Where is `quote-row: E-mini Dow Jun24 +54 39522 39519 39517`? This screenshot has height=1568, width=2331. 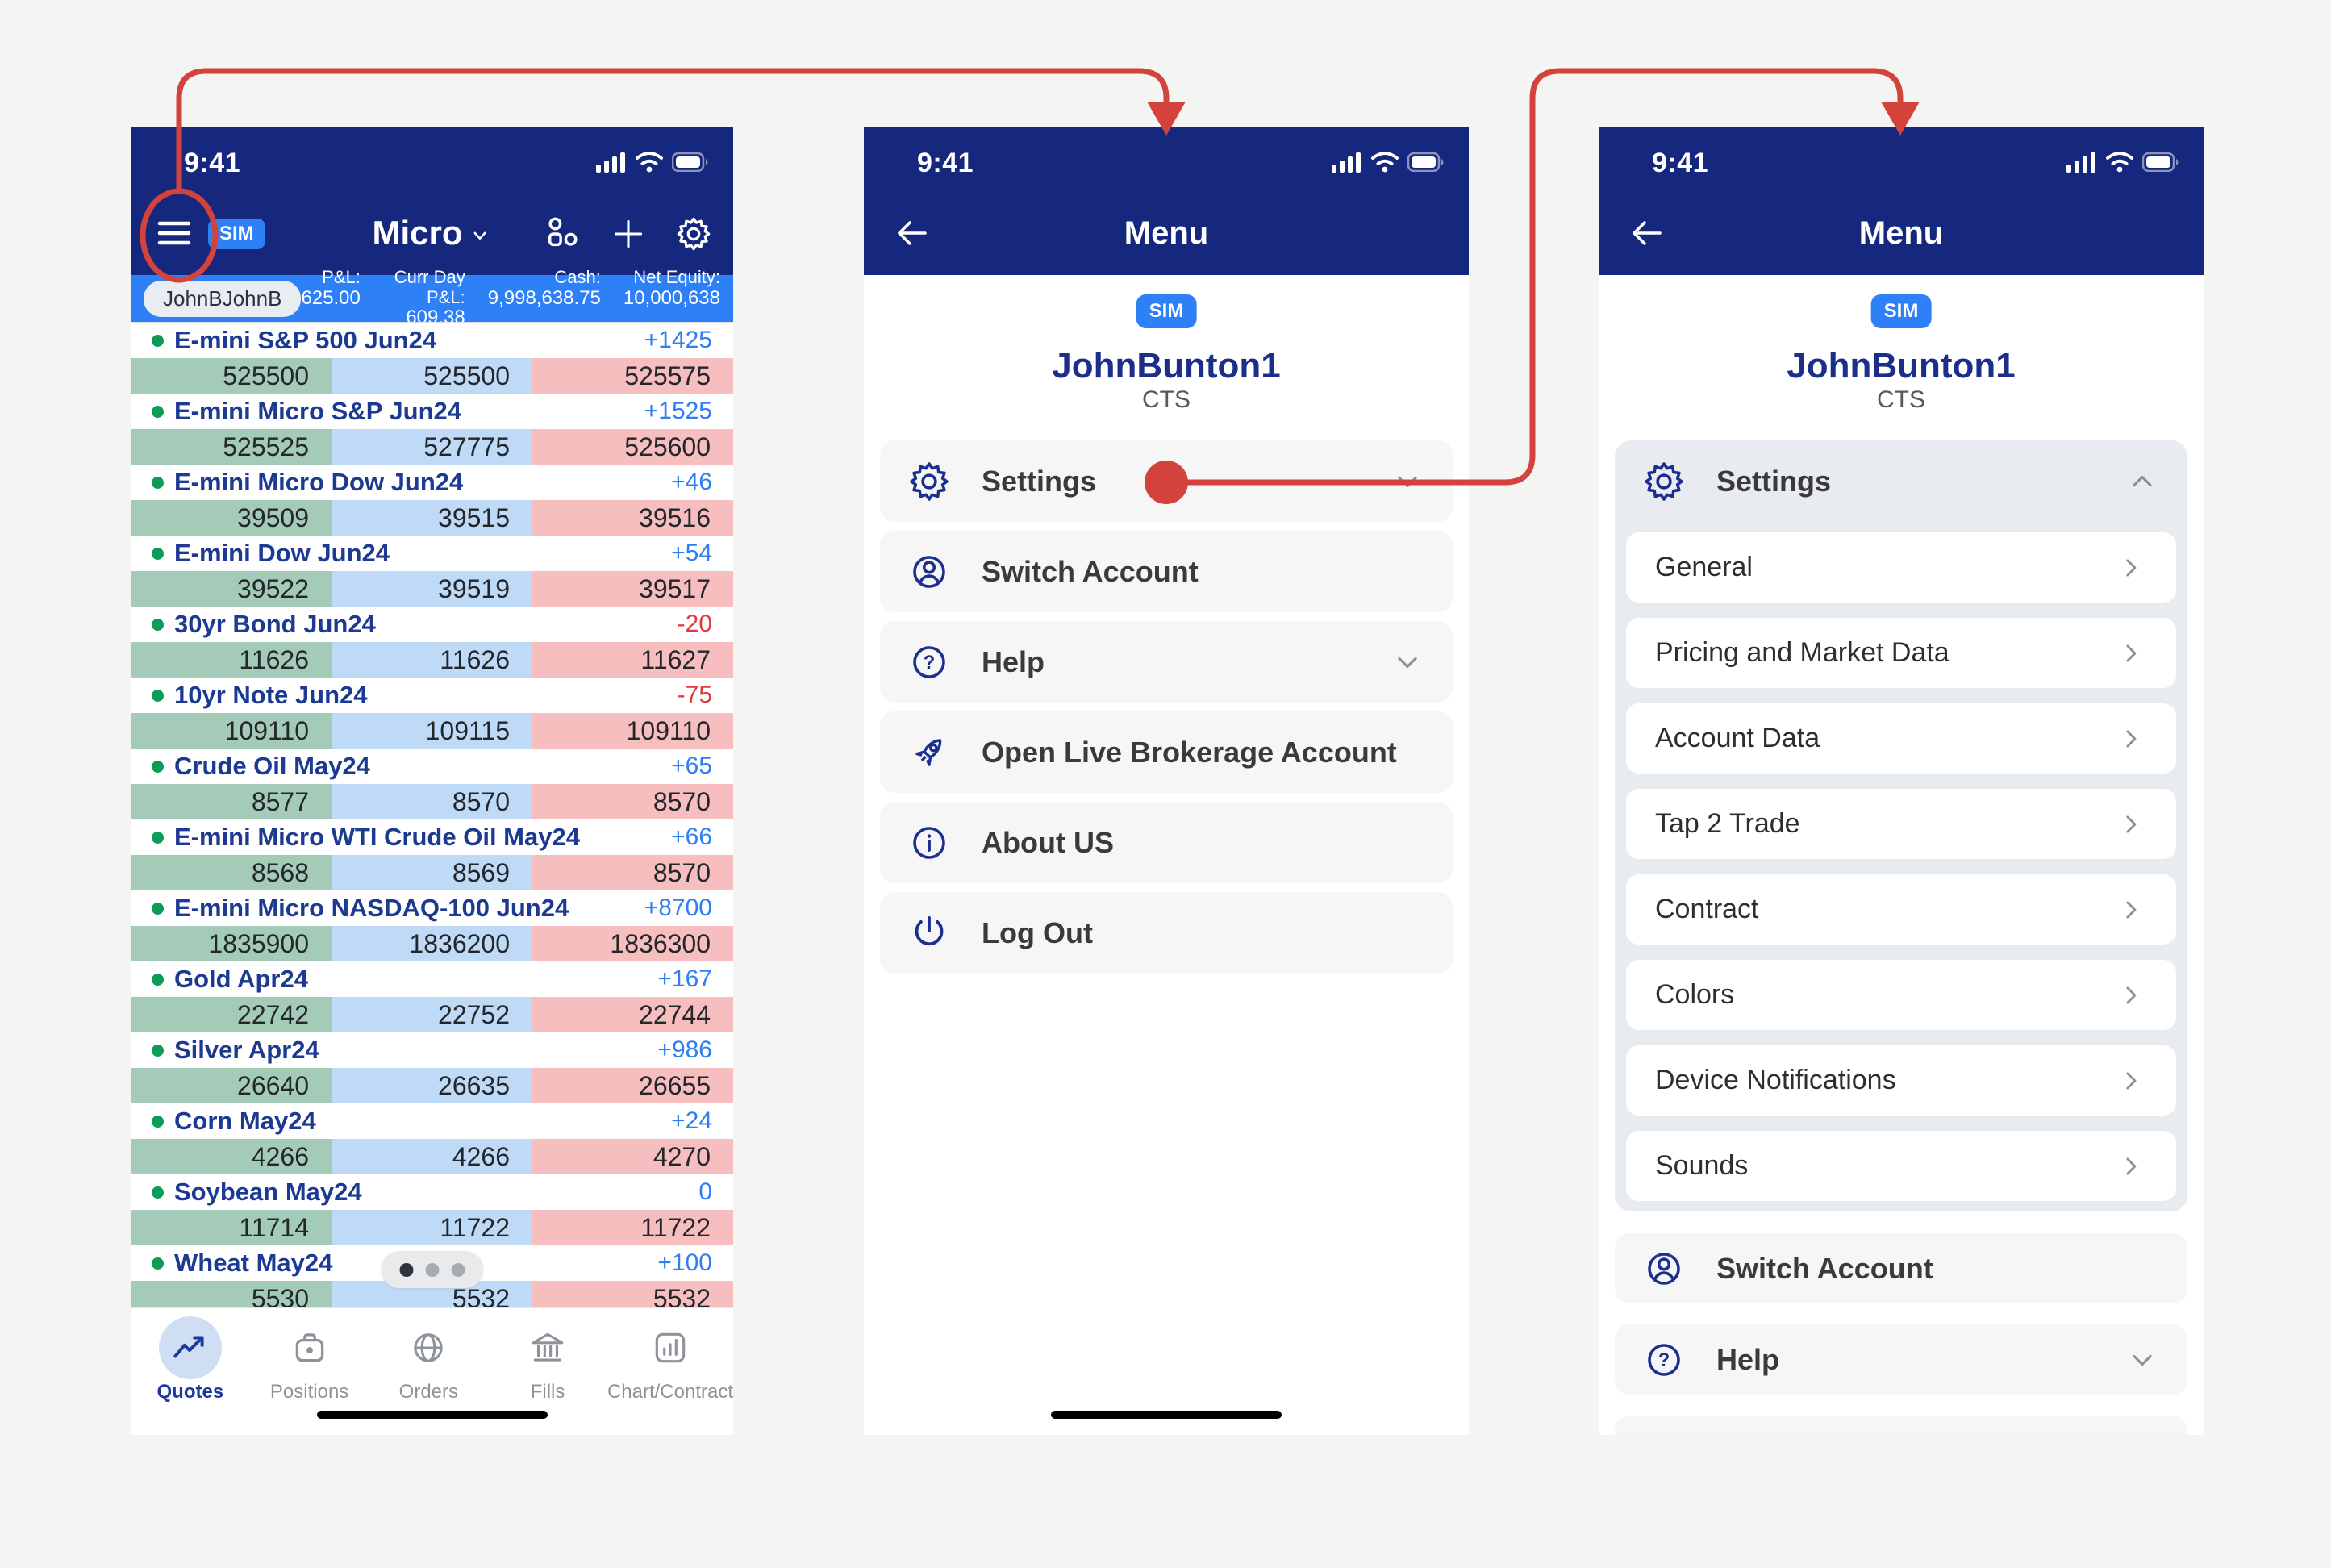
quote-row: E-mini Dow Jun24 +54 39522 39519 39517 is located at coordinates (432, 571).